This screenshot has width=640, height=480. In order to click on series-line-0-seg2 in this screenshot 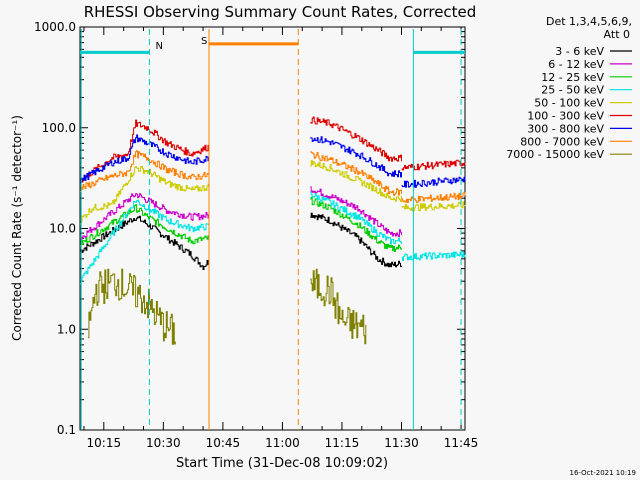, I will do `click(356, 240)`.